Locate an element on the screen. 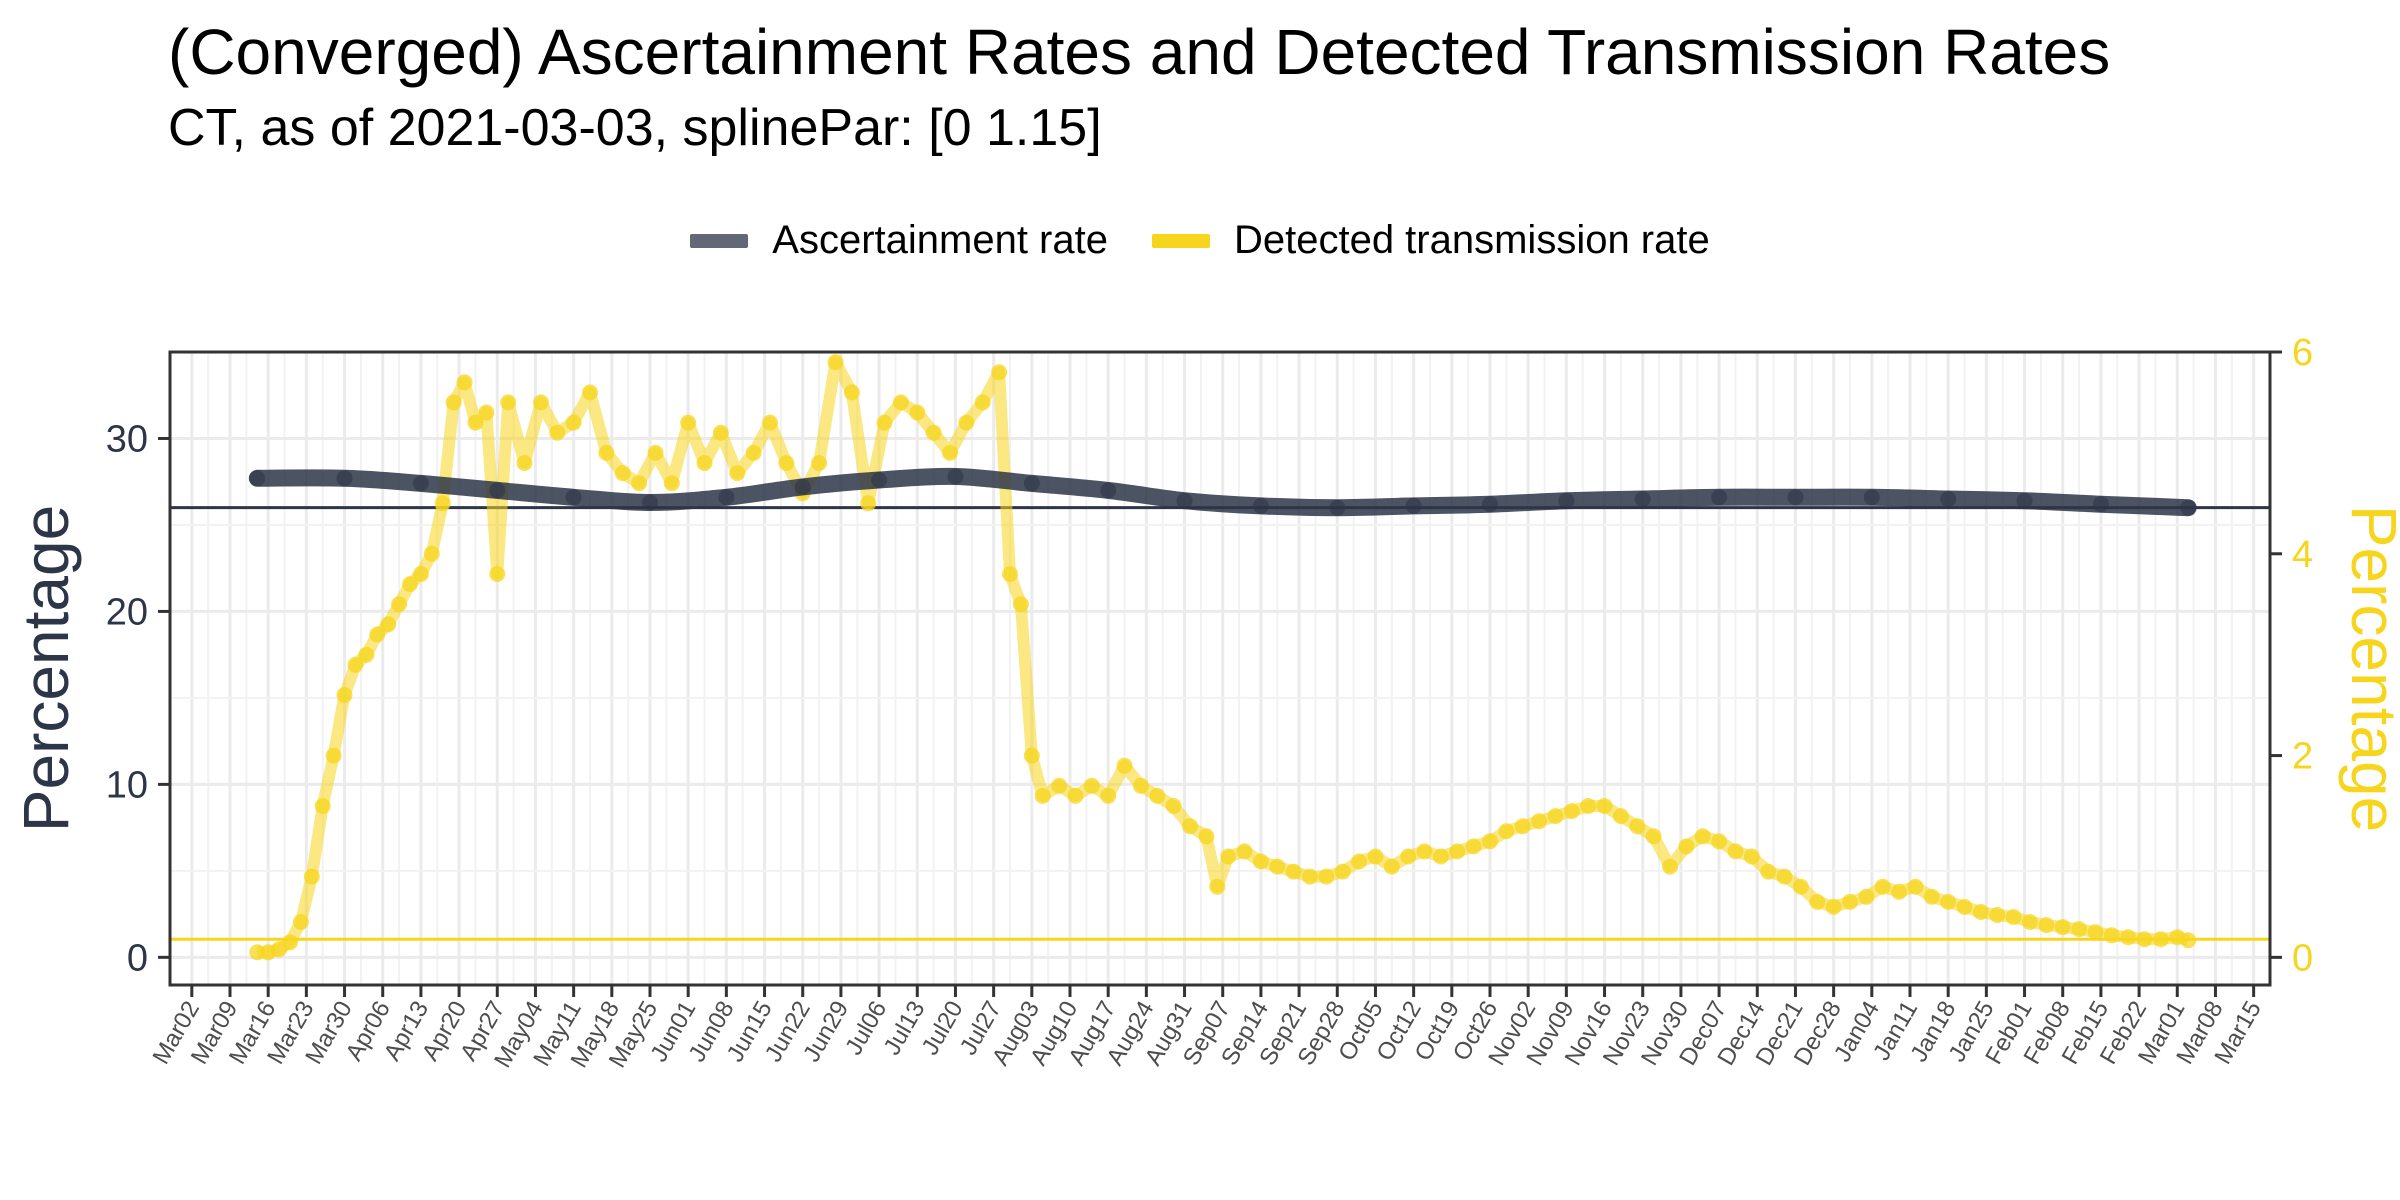  legend-label-ascertainment: Ascertainment rate is located at coordinates (940, 240).